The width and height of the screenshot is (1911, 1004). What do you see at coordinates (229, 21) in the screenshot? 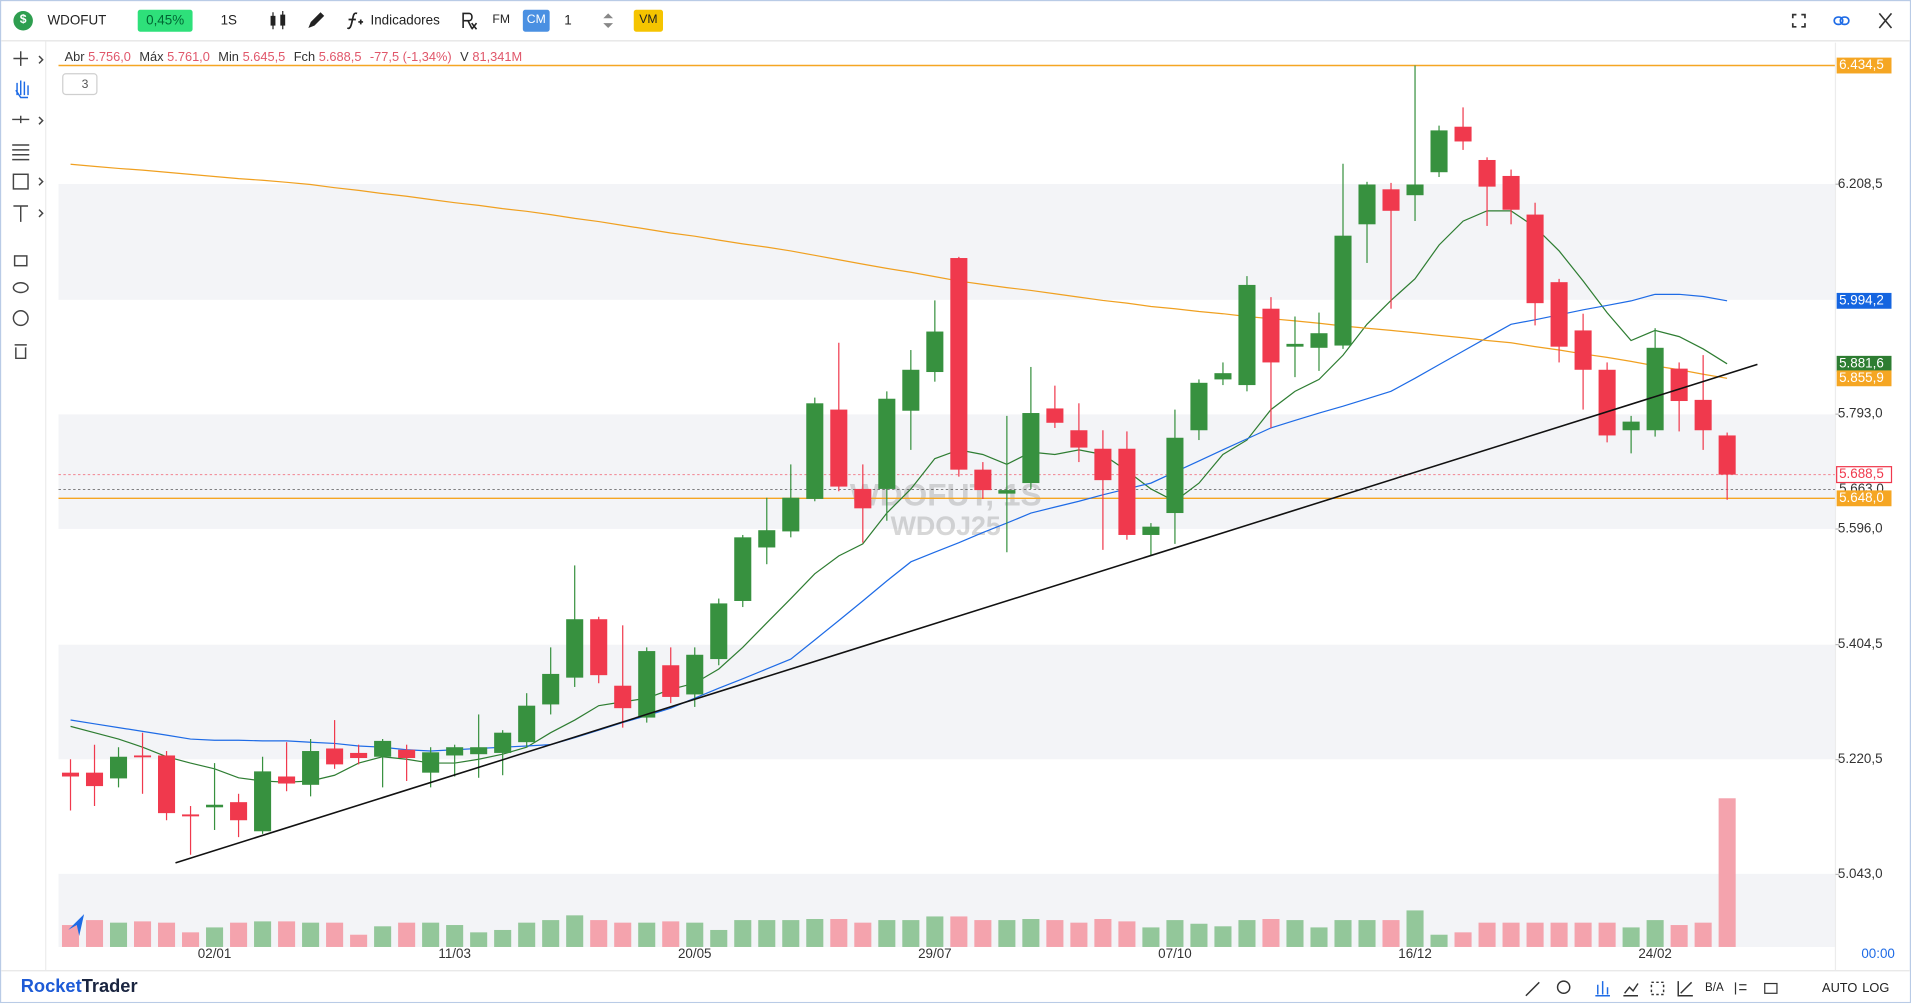
I see `interval: 1S` at bounding box center [229, 21].